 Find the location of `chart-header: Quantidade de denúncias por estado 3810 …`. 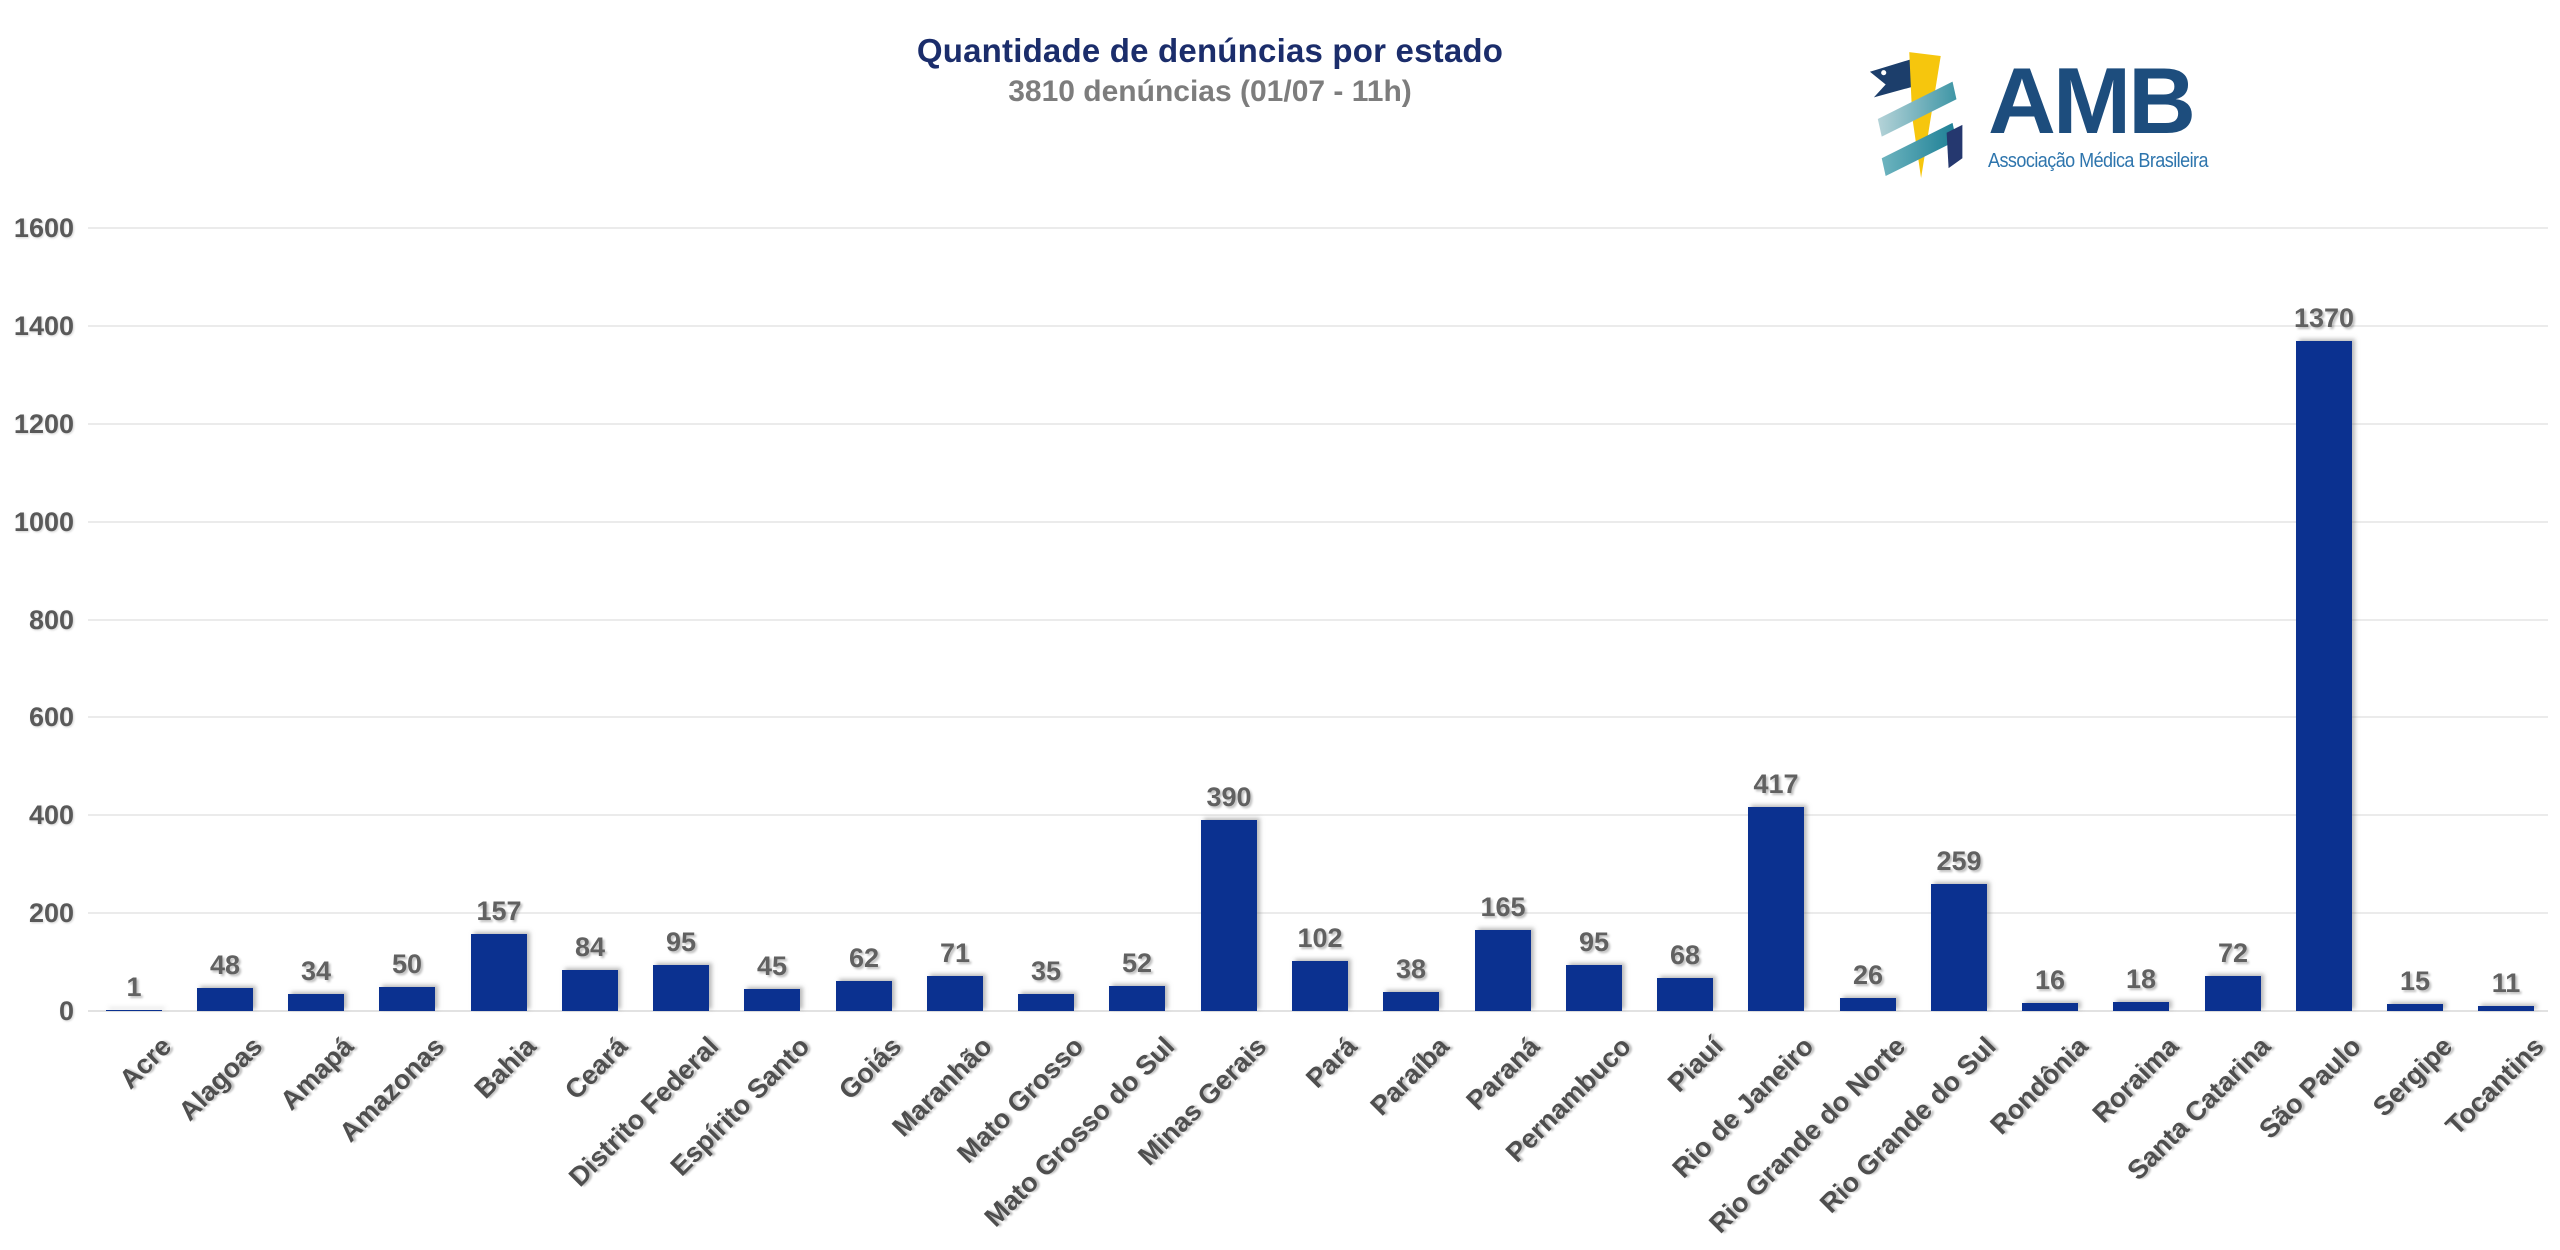

chart-header: Quantidade de denúncias por estado 3810 … is located at coordinates (1210, 71).